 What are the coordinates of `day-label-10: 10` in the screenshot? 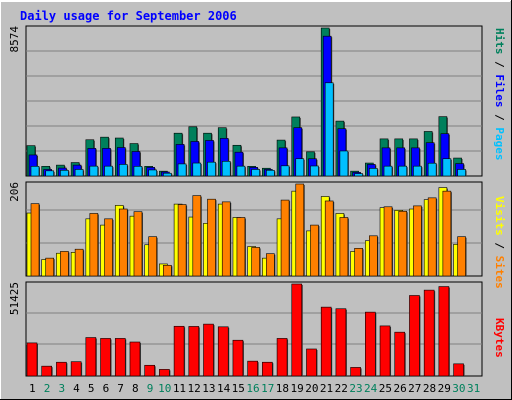 It's located at (164, 388).